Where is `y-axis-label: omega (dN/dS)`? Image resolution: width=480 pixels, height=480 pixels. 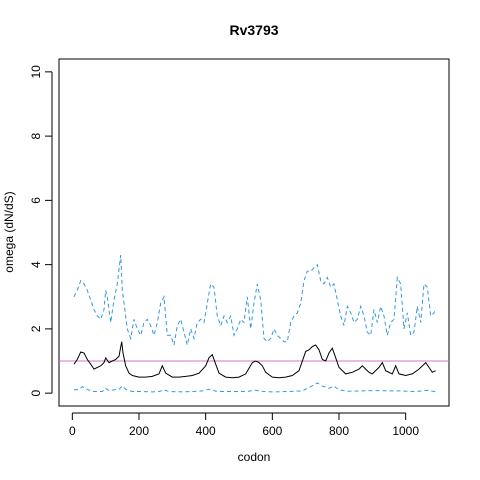 y-axis-label: omega (dN/dS) is located at coordinates (9, 231).